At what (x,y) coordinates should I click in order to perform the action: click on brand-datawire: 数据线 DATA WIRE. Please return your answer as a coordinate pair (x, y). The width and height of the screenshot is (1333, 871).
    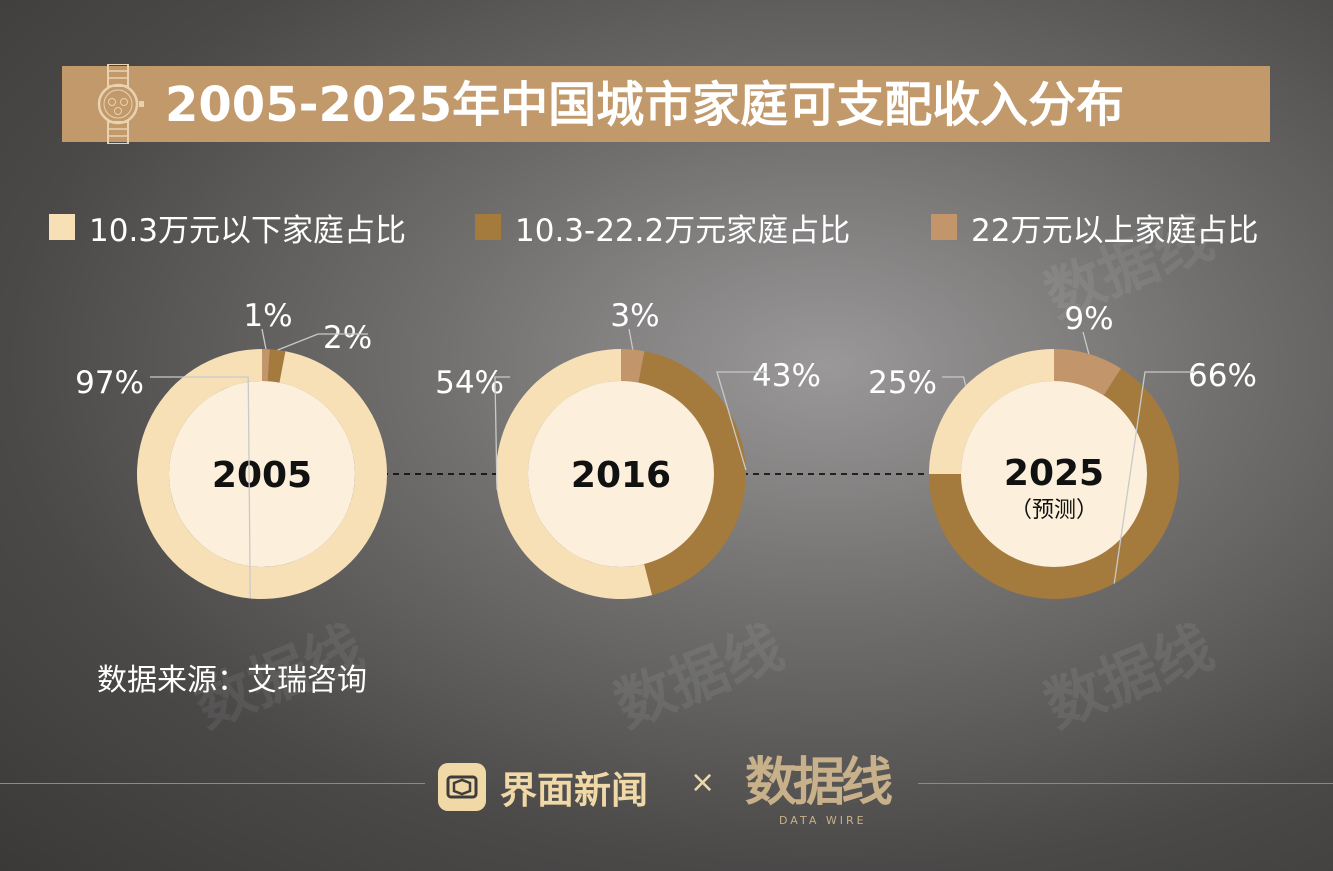
    Looking at the image, I should click on (820, 786).